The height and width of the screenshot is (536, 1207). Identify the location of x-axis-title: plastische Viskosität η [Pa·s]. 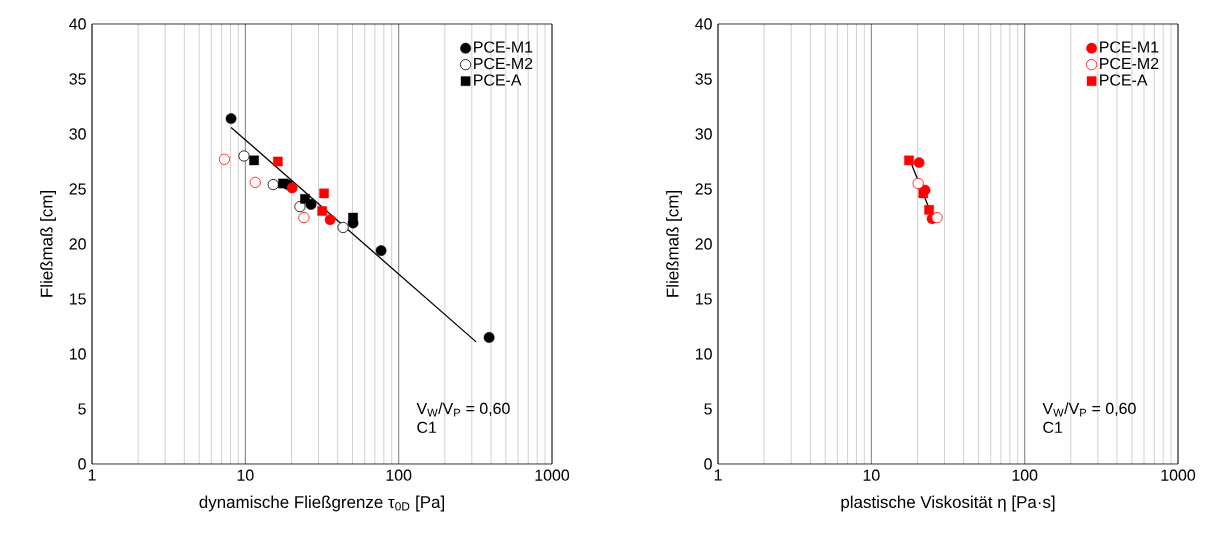
(948, 503).